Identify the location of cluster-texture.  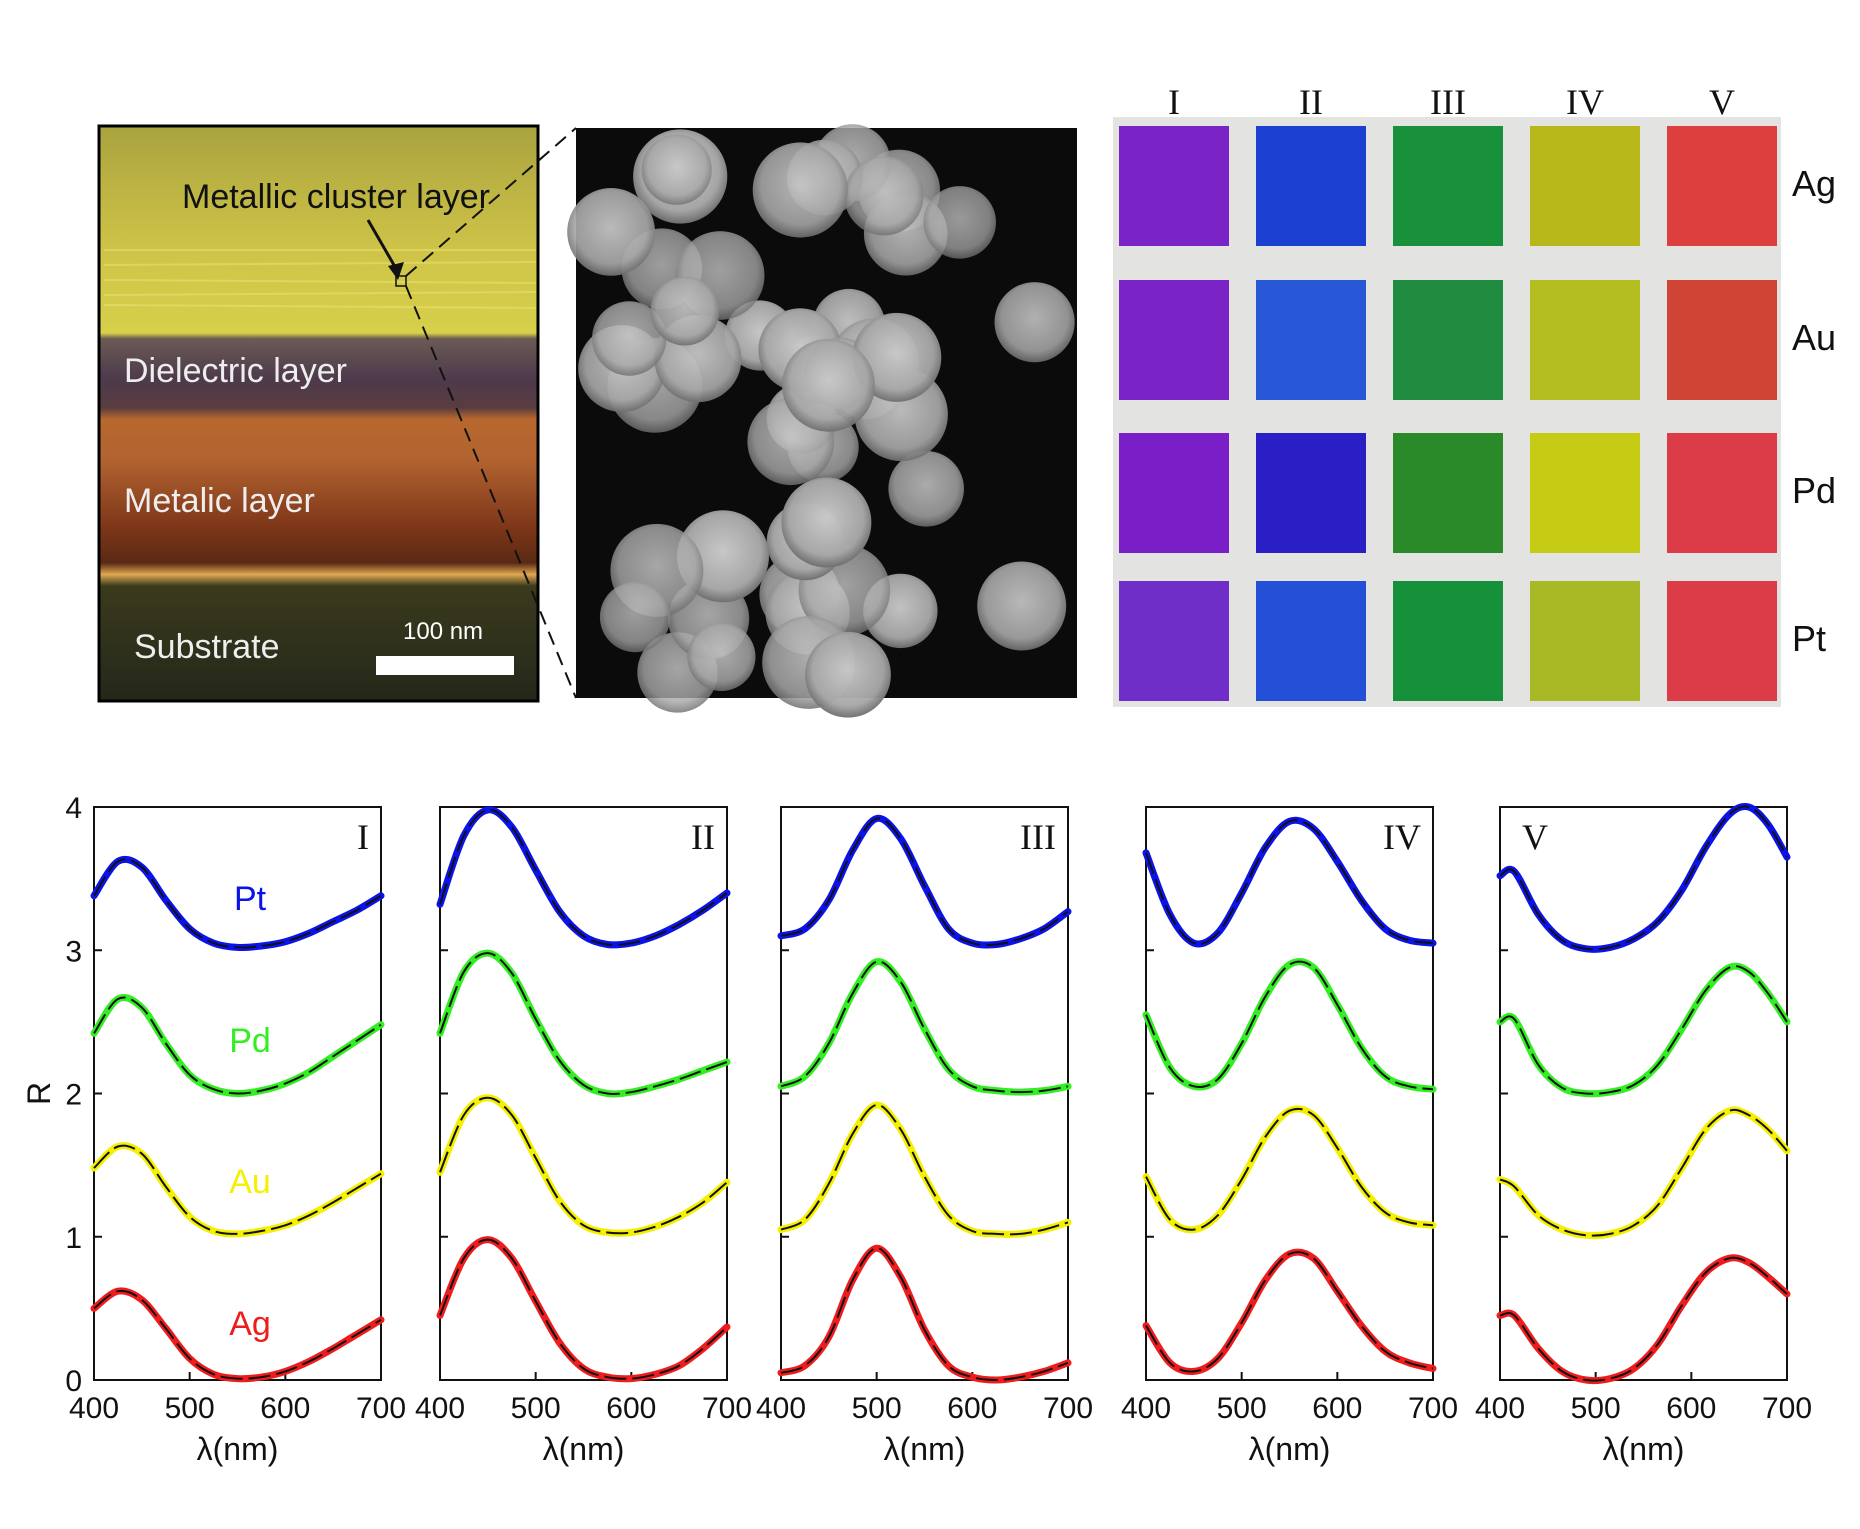
(320, 279).